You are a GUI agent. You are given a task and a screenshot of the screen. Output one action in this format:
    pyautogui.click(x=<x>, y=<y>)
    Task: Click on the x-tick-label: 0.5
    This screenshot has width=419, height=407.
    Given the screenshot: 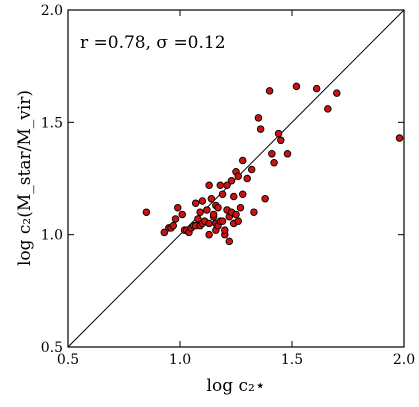 What is the action you would take?
    pyautogui.click(x=68, y=360)
    